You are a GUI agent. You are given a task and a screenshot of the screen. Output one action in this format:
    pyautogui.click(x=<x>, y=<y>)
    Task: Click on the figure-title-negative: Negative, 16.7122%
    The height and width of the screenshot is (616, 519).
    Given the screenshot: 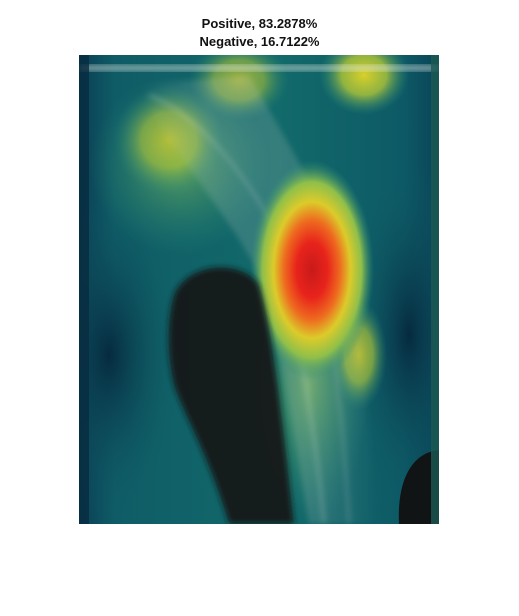 What is the action you would take?
    pyautogui.click(x=259, y=41)
    